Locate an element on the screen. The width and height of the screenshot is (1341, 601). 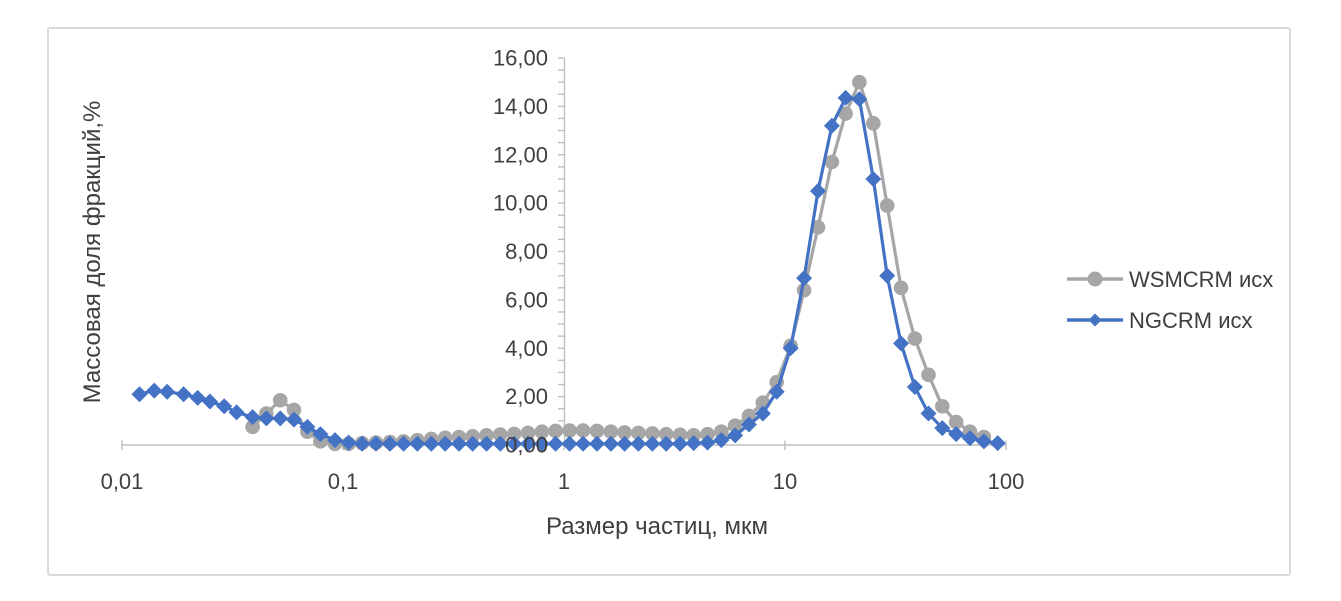
x-axis-title: Размер частиц, мкм is located at coordinates (657, 526).